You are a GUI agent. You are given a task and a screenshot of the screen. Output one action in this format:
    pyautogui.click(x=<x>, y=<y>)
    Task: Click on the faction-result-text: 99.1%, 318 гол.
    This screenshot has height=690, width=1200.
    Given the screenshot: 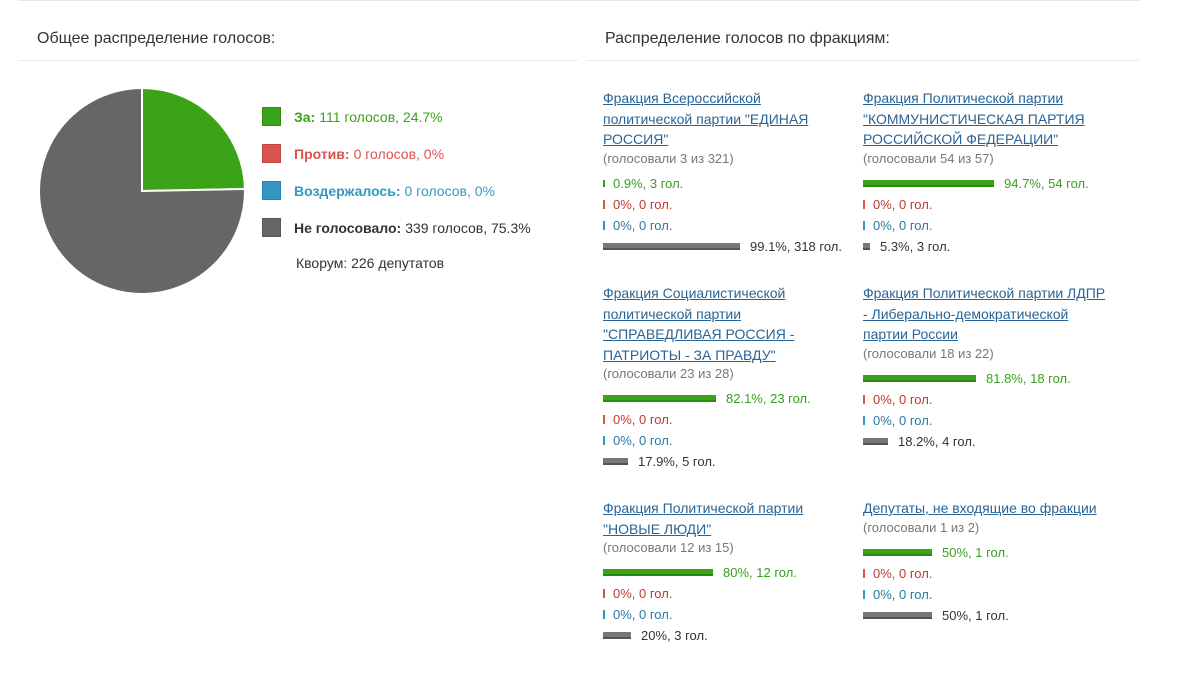 What is the action you would take?
    pyautogui.click(x=796, y=246)
    